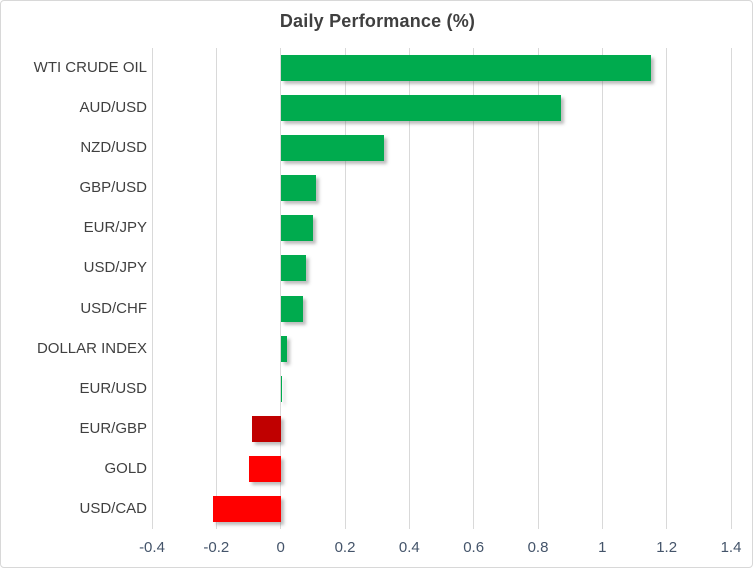 This screenshot has height=568, width=753. What do you see at coordinates (292, 308) in the screenshot?
I see `bar-usd-chf` at bounding box center [292, 308].